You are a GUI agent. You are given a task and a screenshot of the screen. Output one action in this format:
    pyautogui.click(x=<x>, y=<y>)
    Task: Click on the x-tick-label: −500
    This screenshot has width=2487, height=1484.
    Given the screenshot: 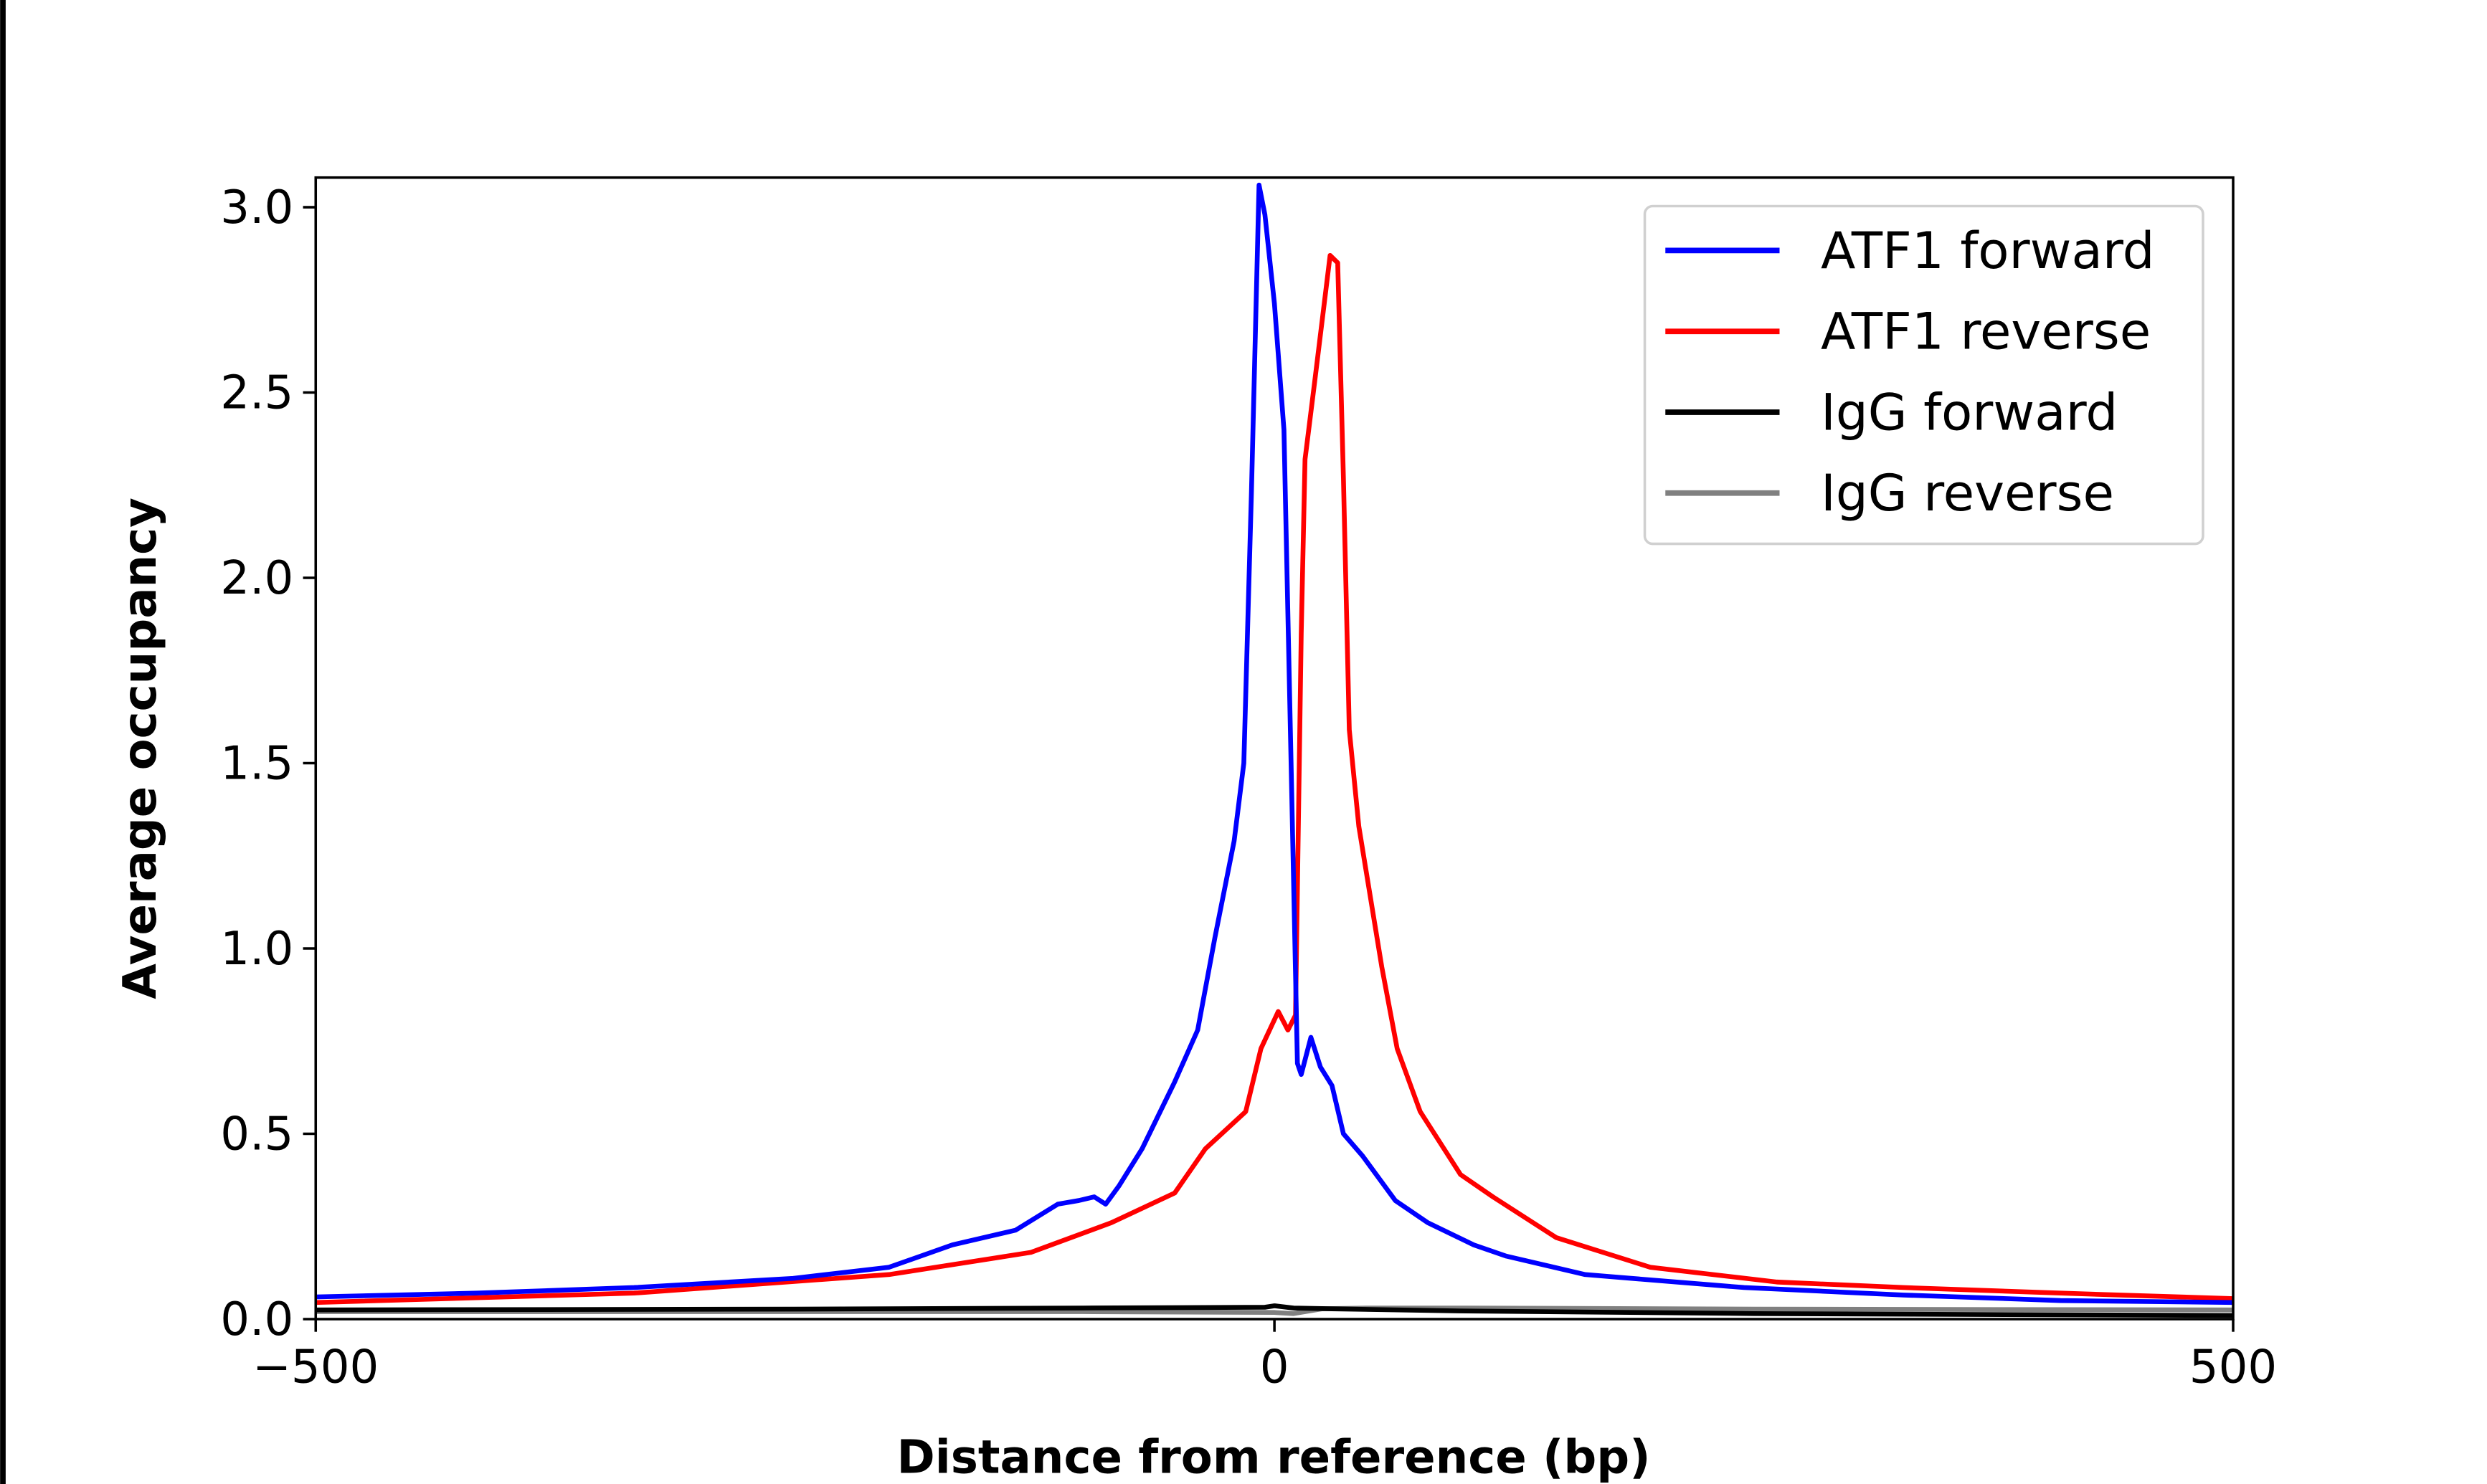 What is the action you would take?
    pyautogui.click(x=315, y=1367)
    